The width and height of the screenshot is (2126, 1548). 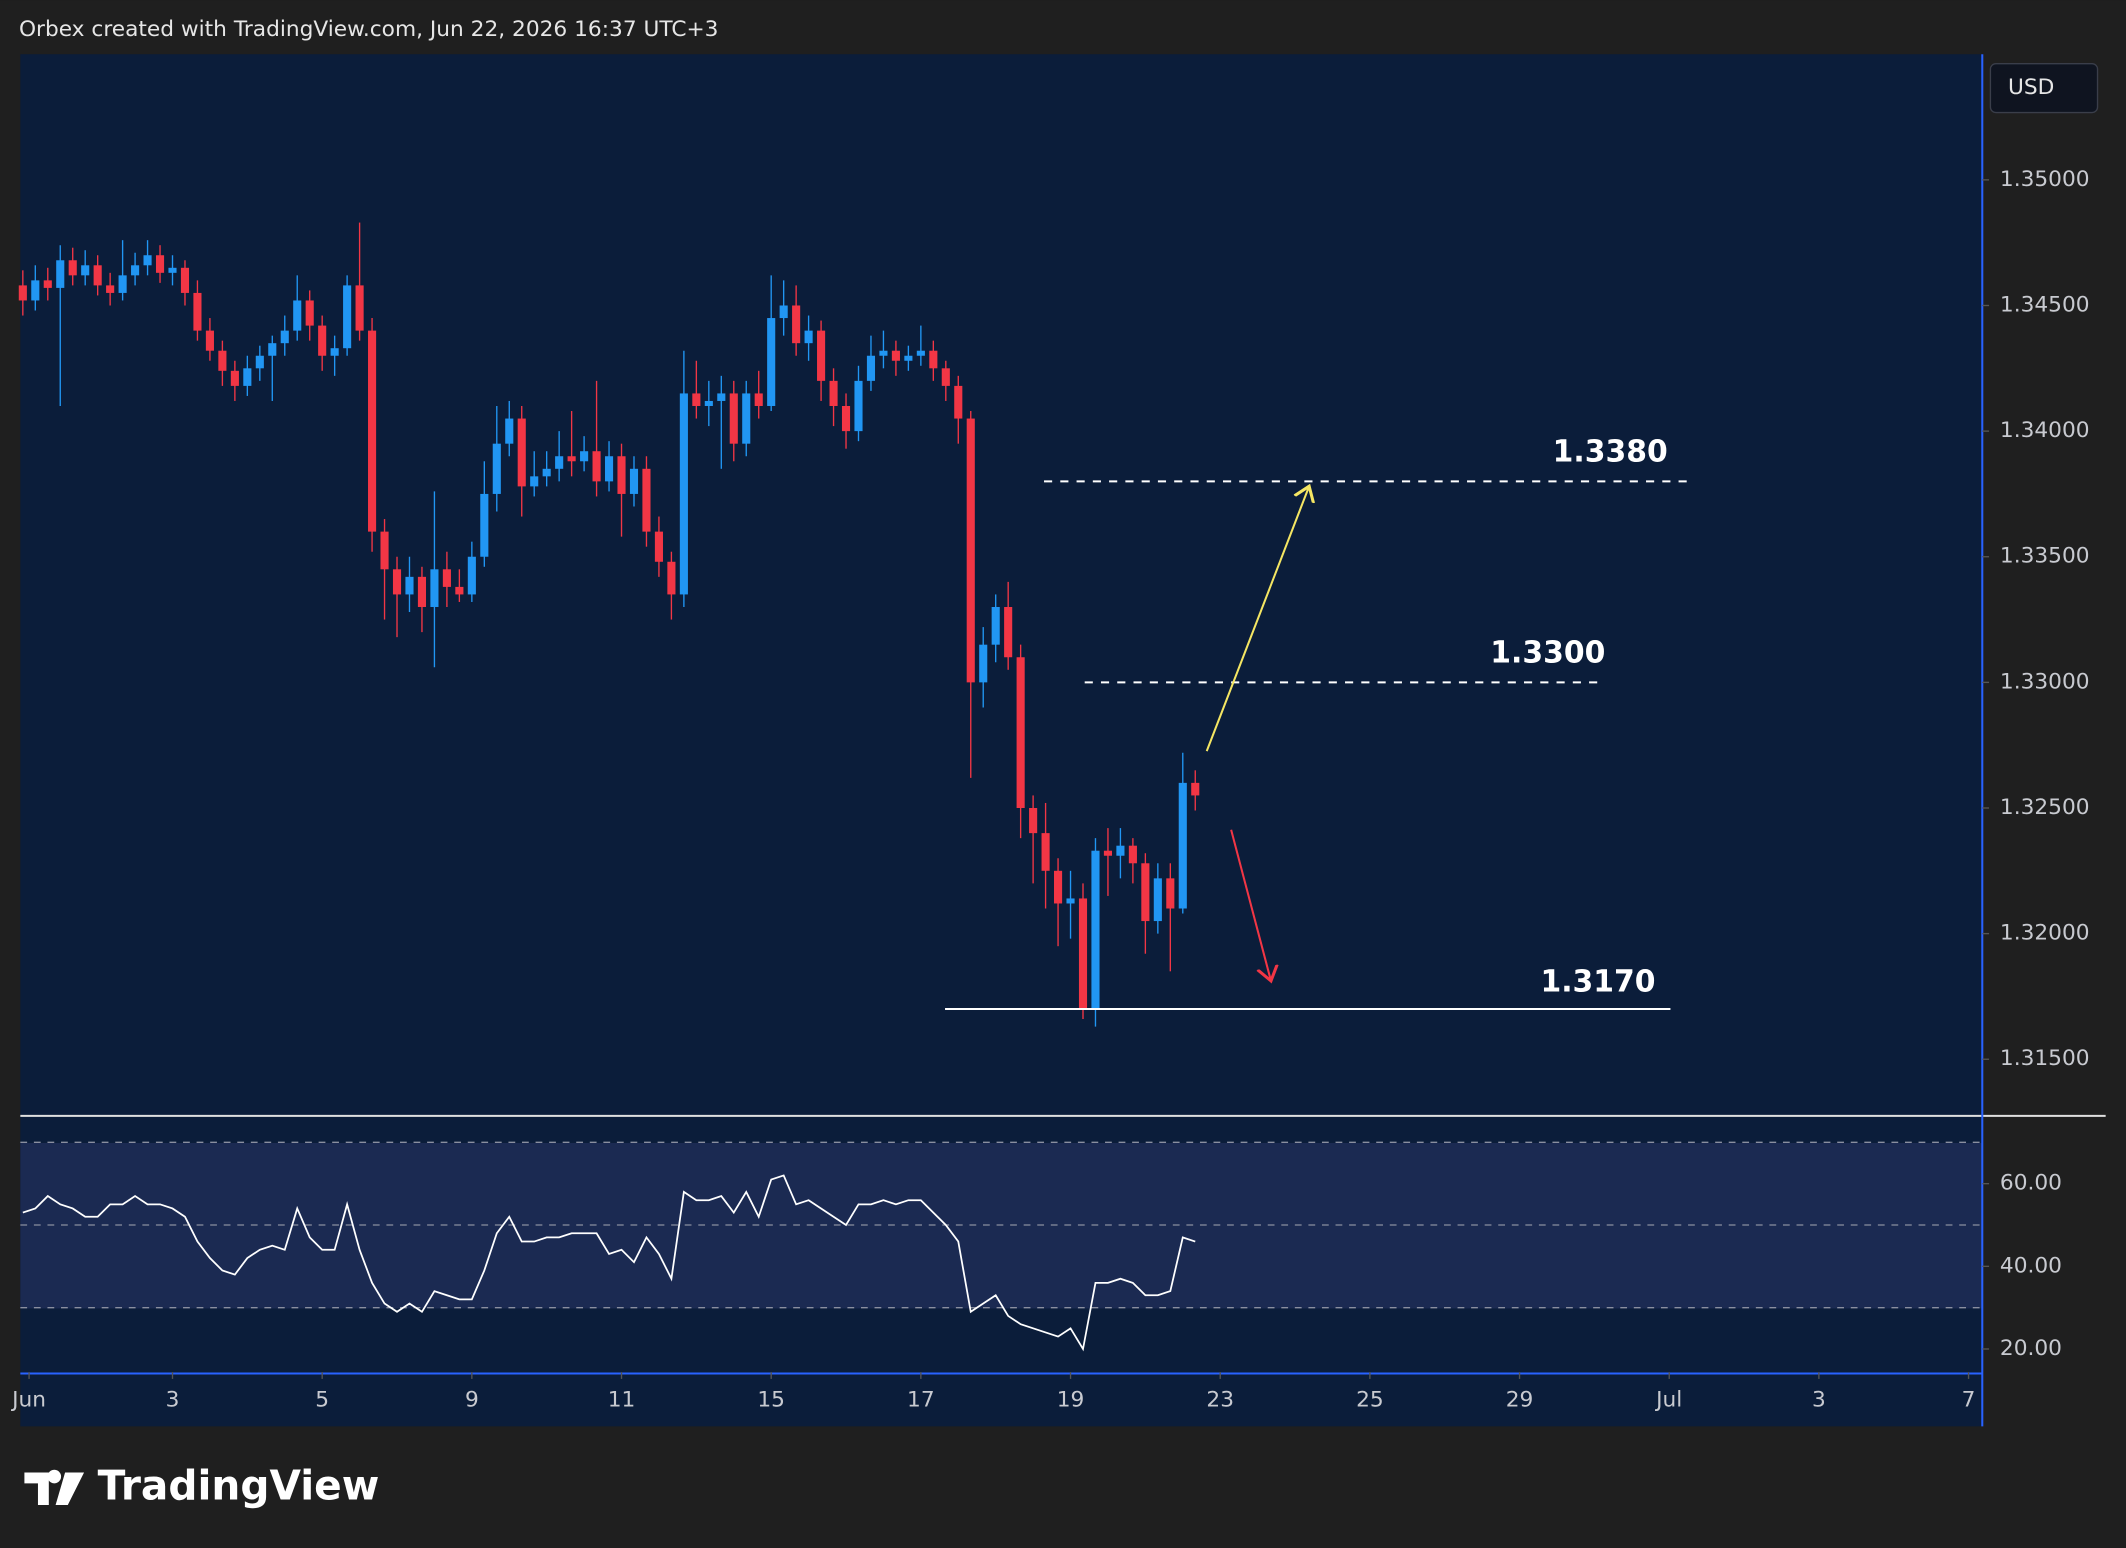 What do you see at coordinates (1547, 652) in the screenshot?
I see `level-label: 1.3300` at bounding box center [1547, 652].